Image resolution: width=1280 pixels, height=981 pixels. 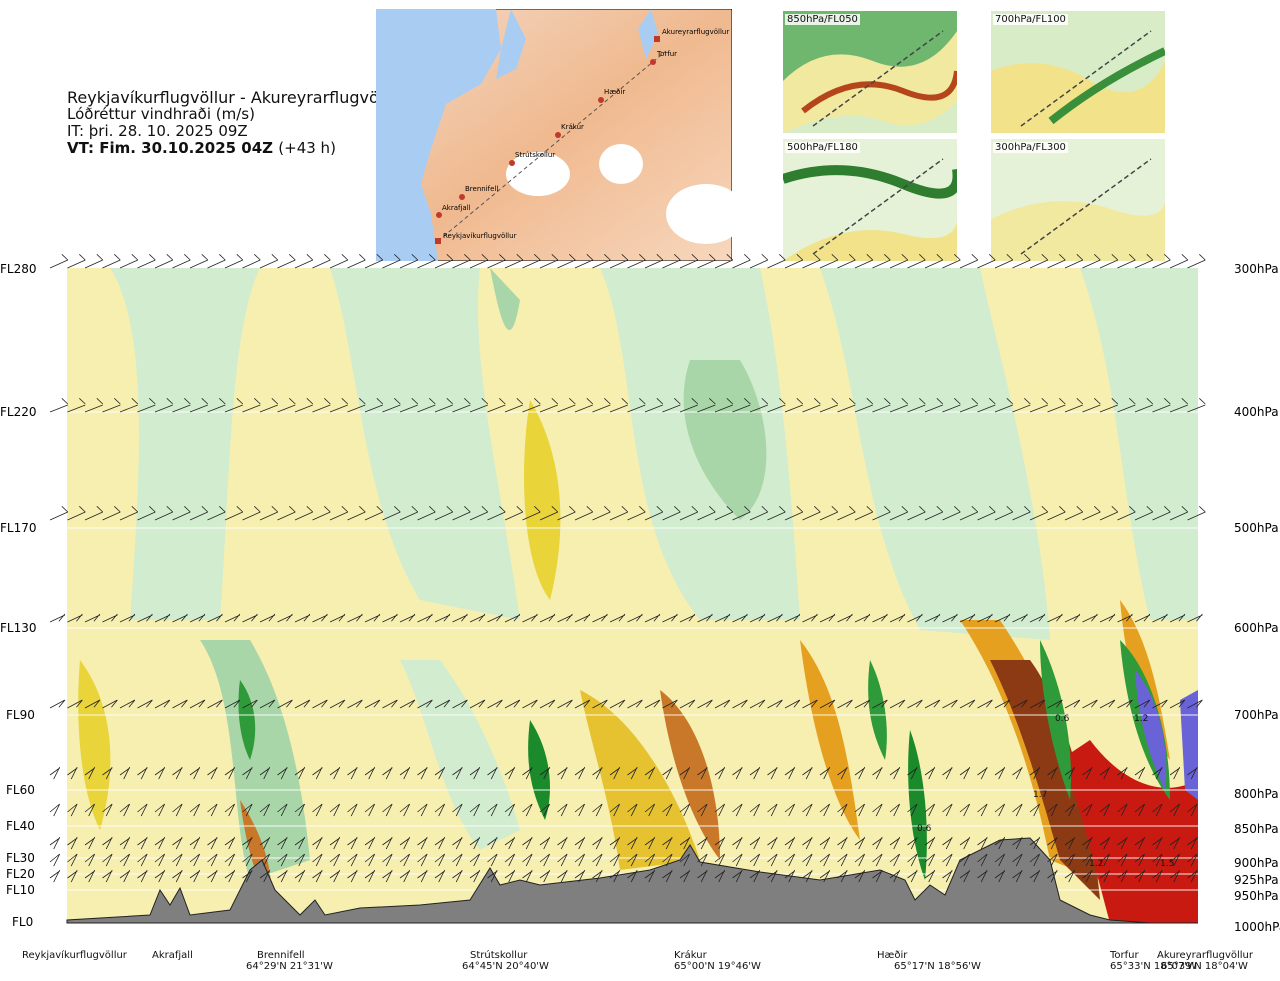 I want to click on y-tick-left: FL130, so click(x=18, y=628).